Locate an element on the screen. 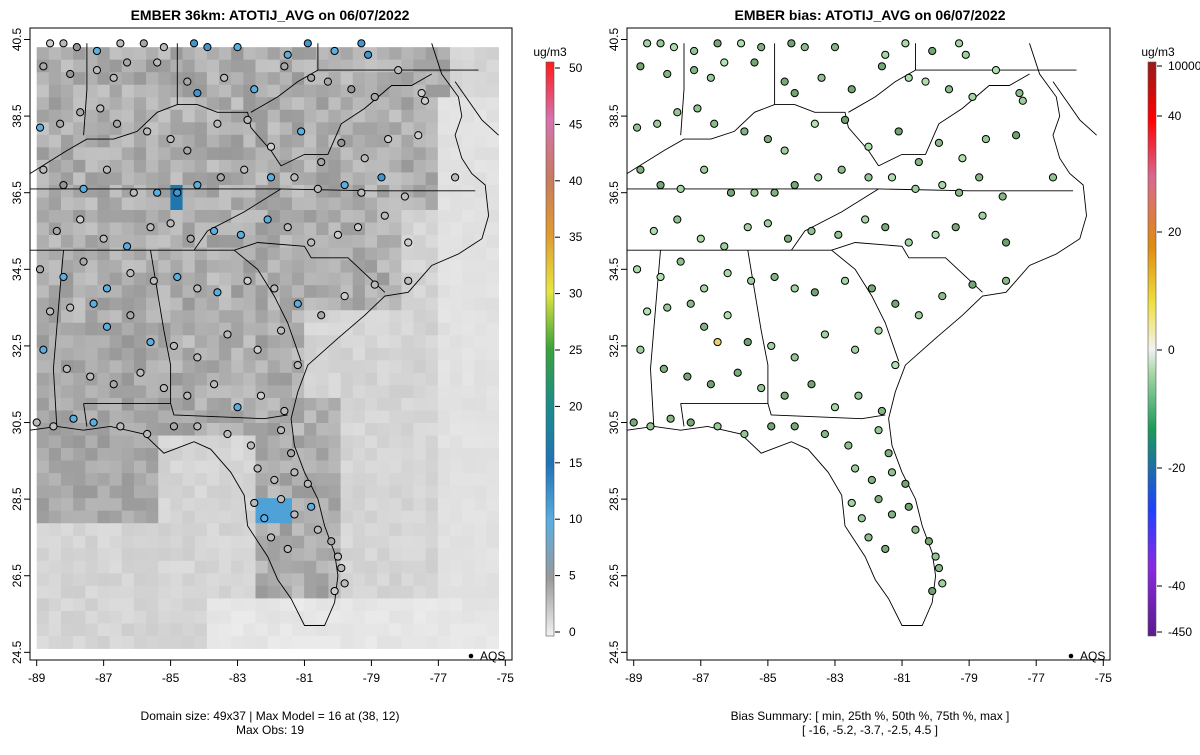 This screenshot has height=755, width=1200. y-tick-label: 38.5 is located at coordinates (614, 116).